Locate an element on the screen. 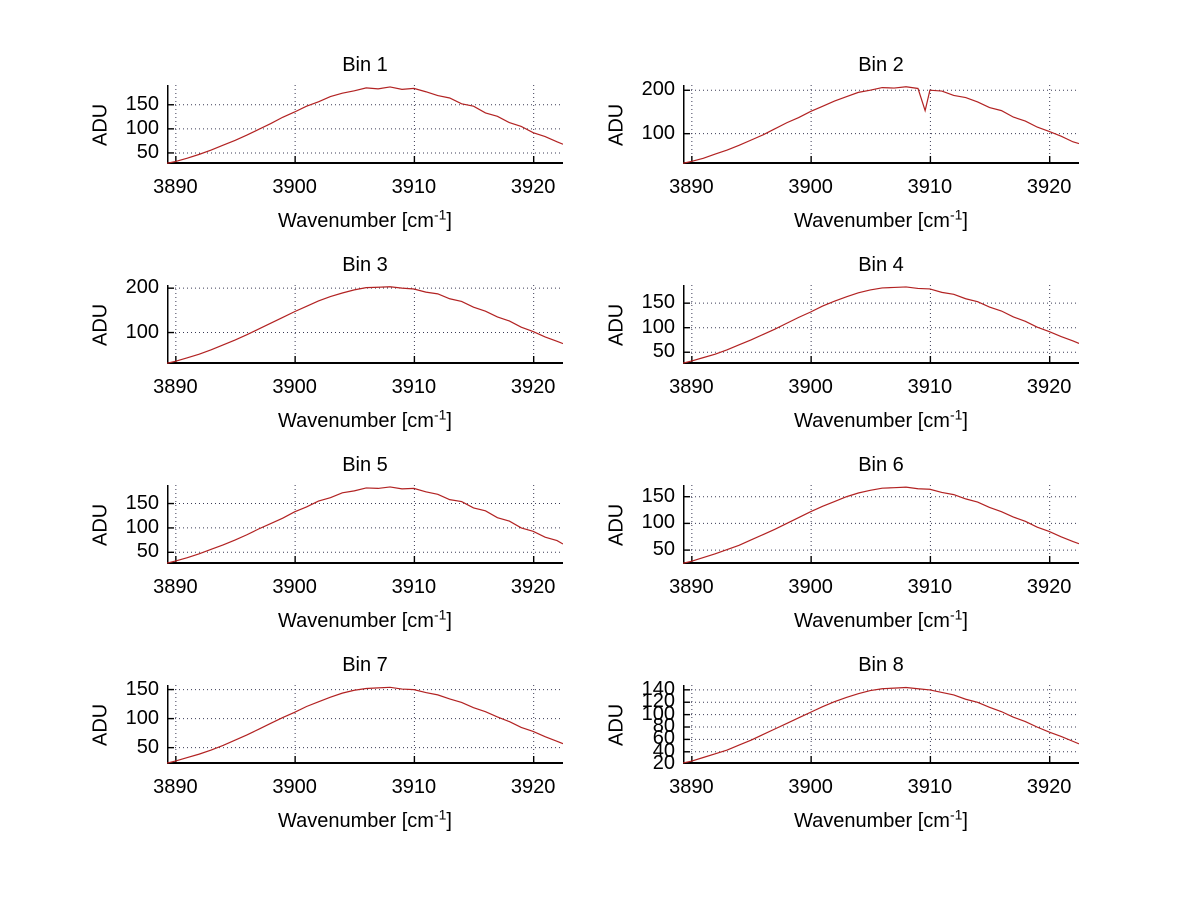 This screenshot has width=1200, height=901. subplot-title: Bin 8 is located at coordinates (881, 665).